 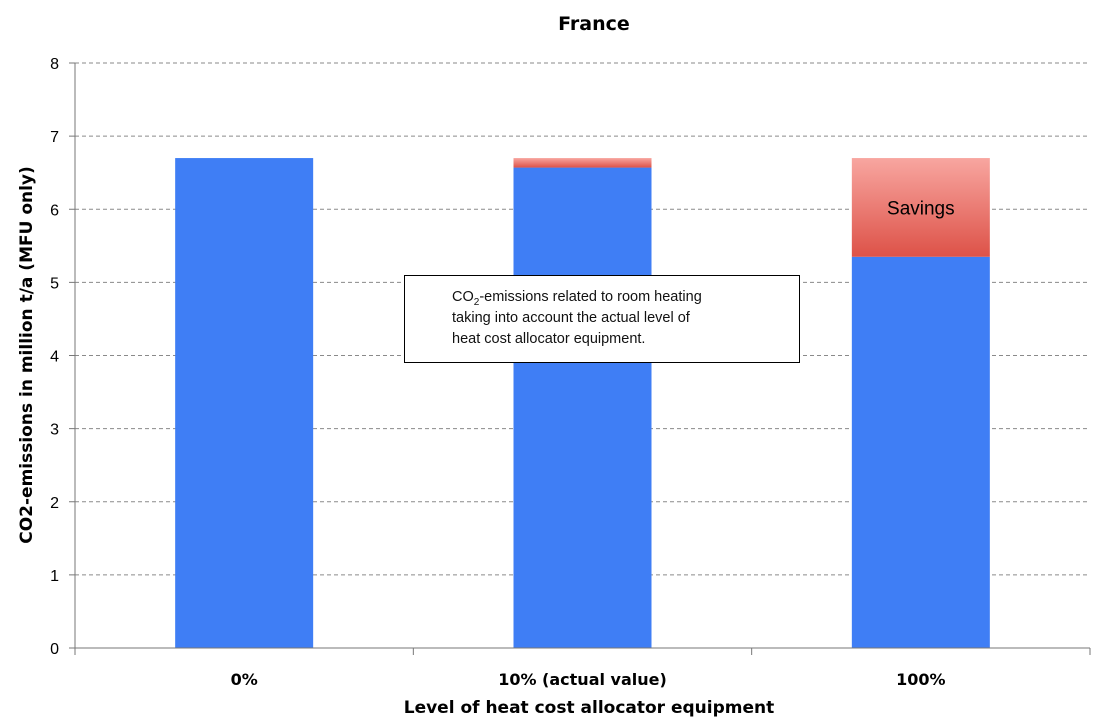 What do you see at coordinates (476, 302) in the screenshot?
I see `annotation-subscript: 2` at bounding box center [476, 302].